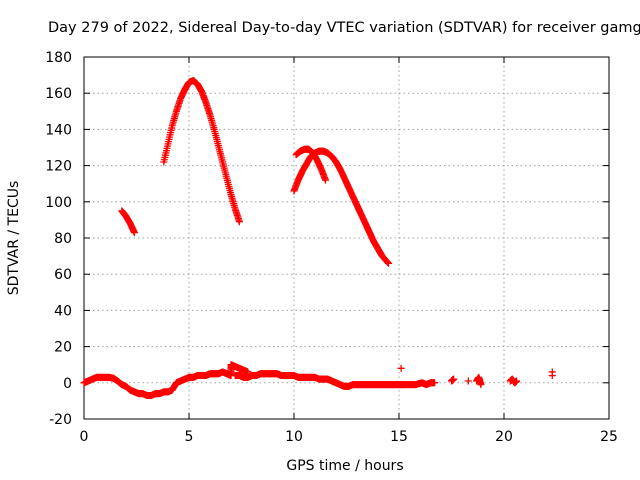 The width and height of the screenshot is (640, 480). Describe the element at coordinates (294, 437) in the screenshot. I see `x-tick-label: 10` at that location.